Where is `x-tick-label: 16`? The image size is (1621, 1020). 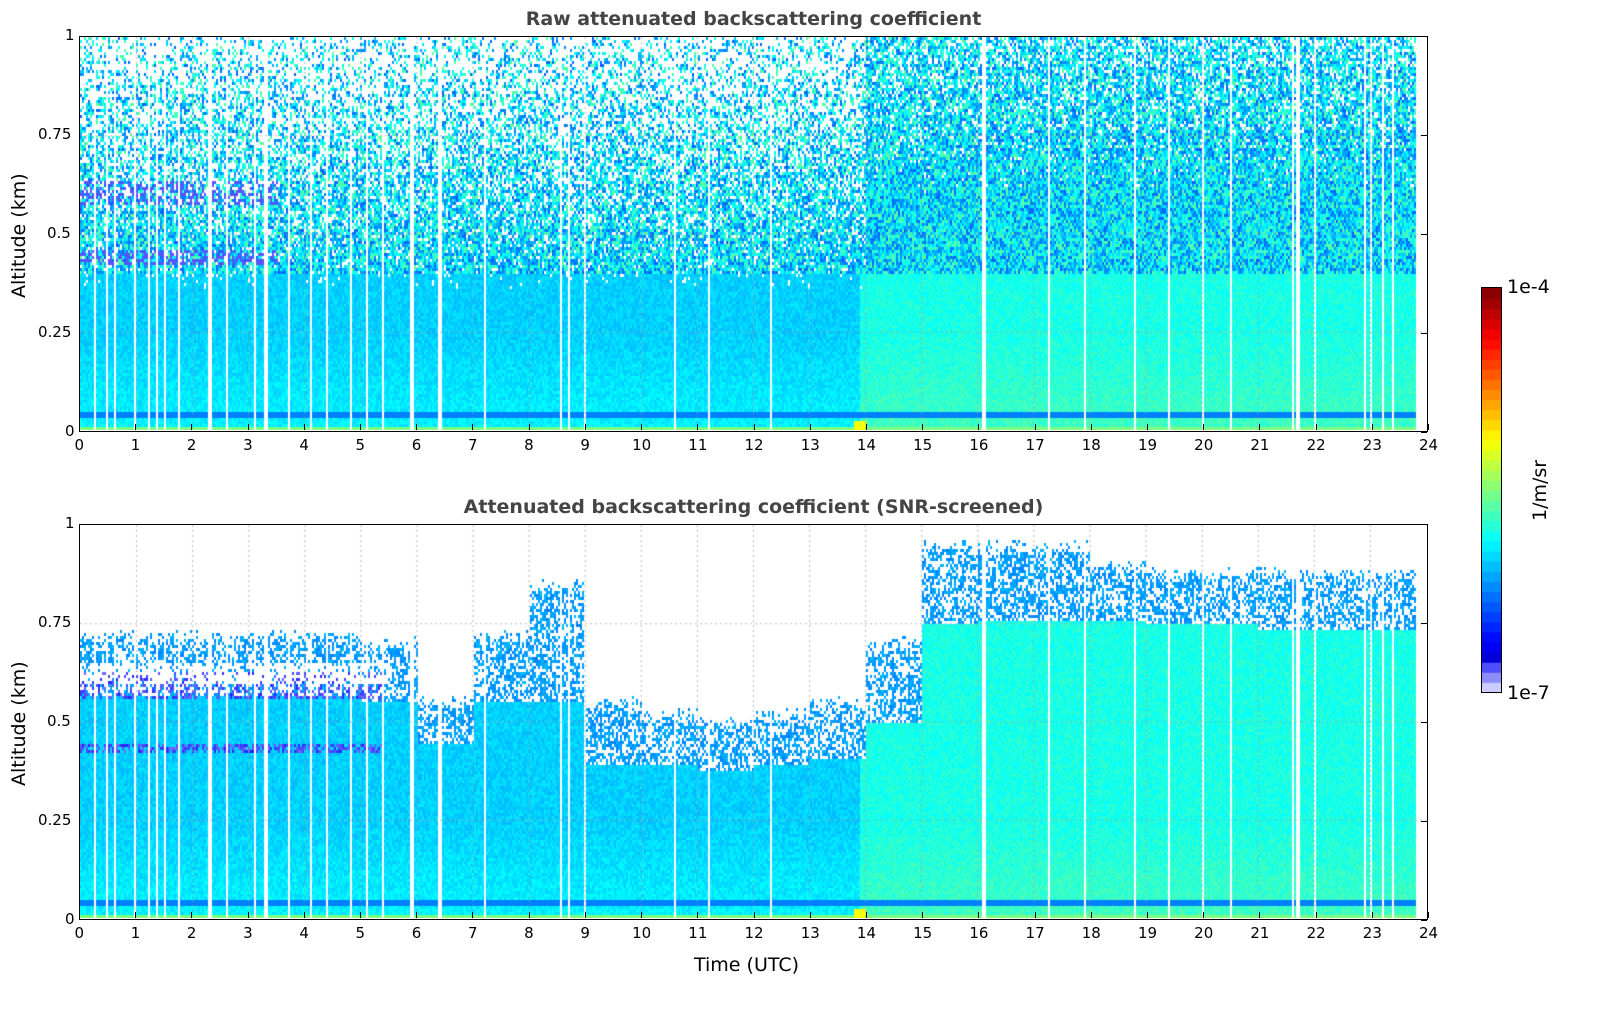 x-tick-label: 16 is located at coordinates (979, 445).